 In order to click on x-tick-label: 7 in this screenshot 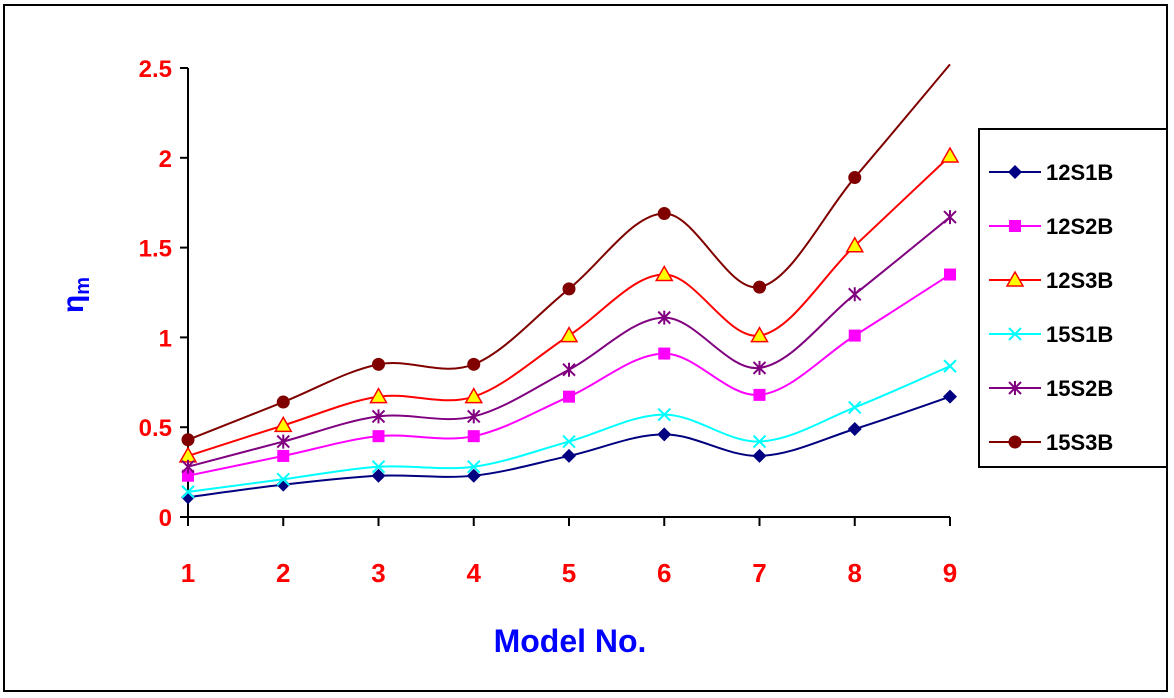, I will do `click(759, 573)`.